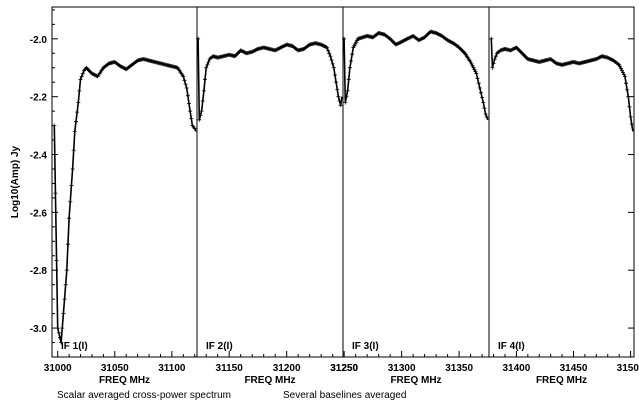 This screenshot has height=405, width=639. What do you see at coordinates (115, 368) in the screenshot?
I see `x-tick-label: 31050` at bounding box center [115, 368].